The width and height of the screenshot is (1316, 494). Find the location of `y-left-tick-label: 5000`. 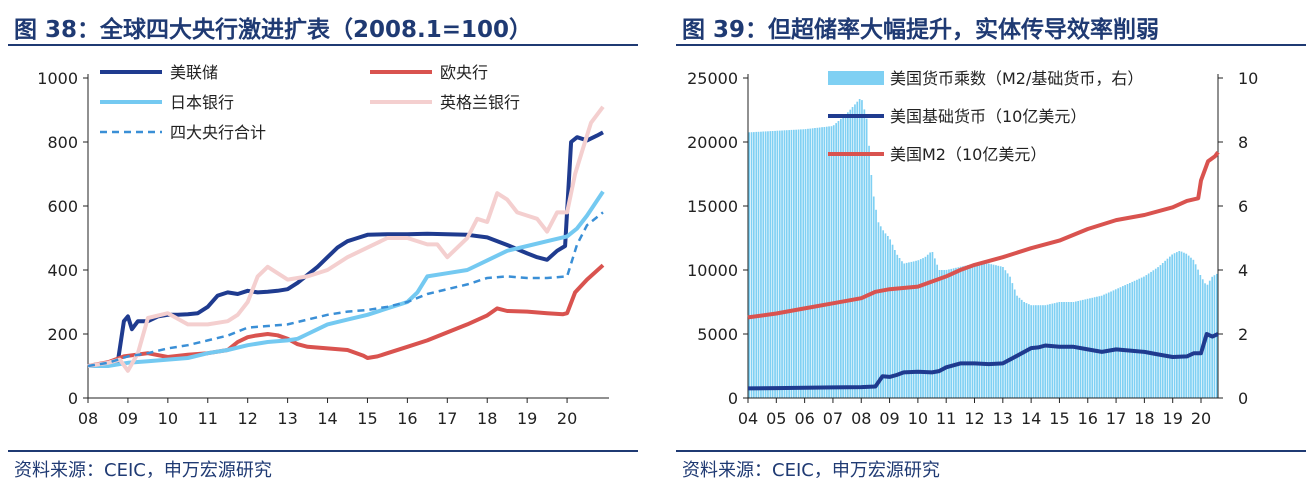

y-left-tick-label: 5000 is located at coordinates (717, 334).